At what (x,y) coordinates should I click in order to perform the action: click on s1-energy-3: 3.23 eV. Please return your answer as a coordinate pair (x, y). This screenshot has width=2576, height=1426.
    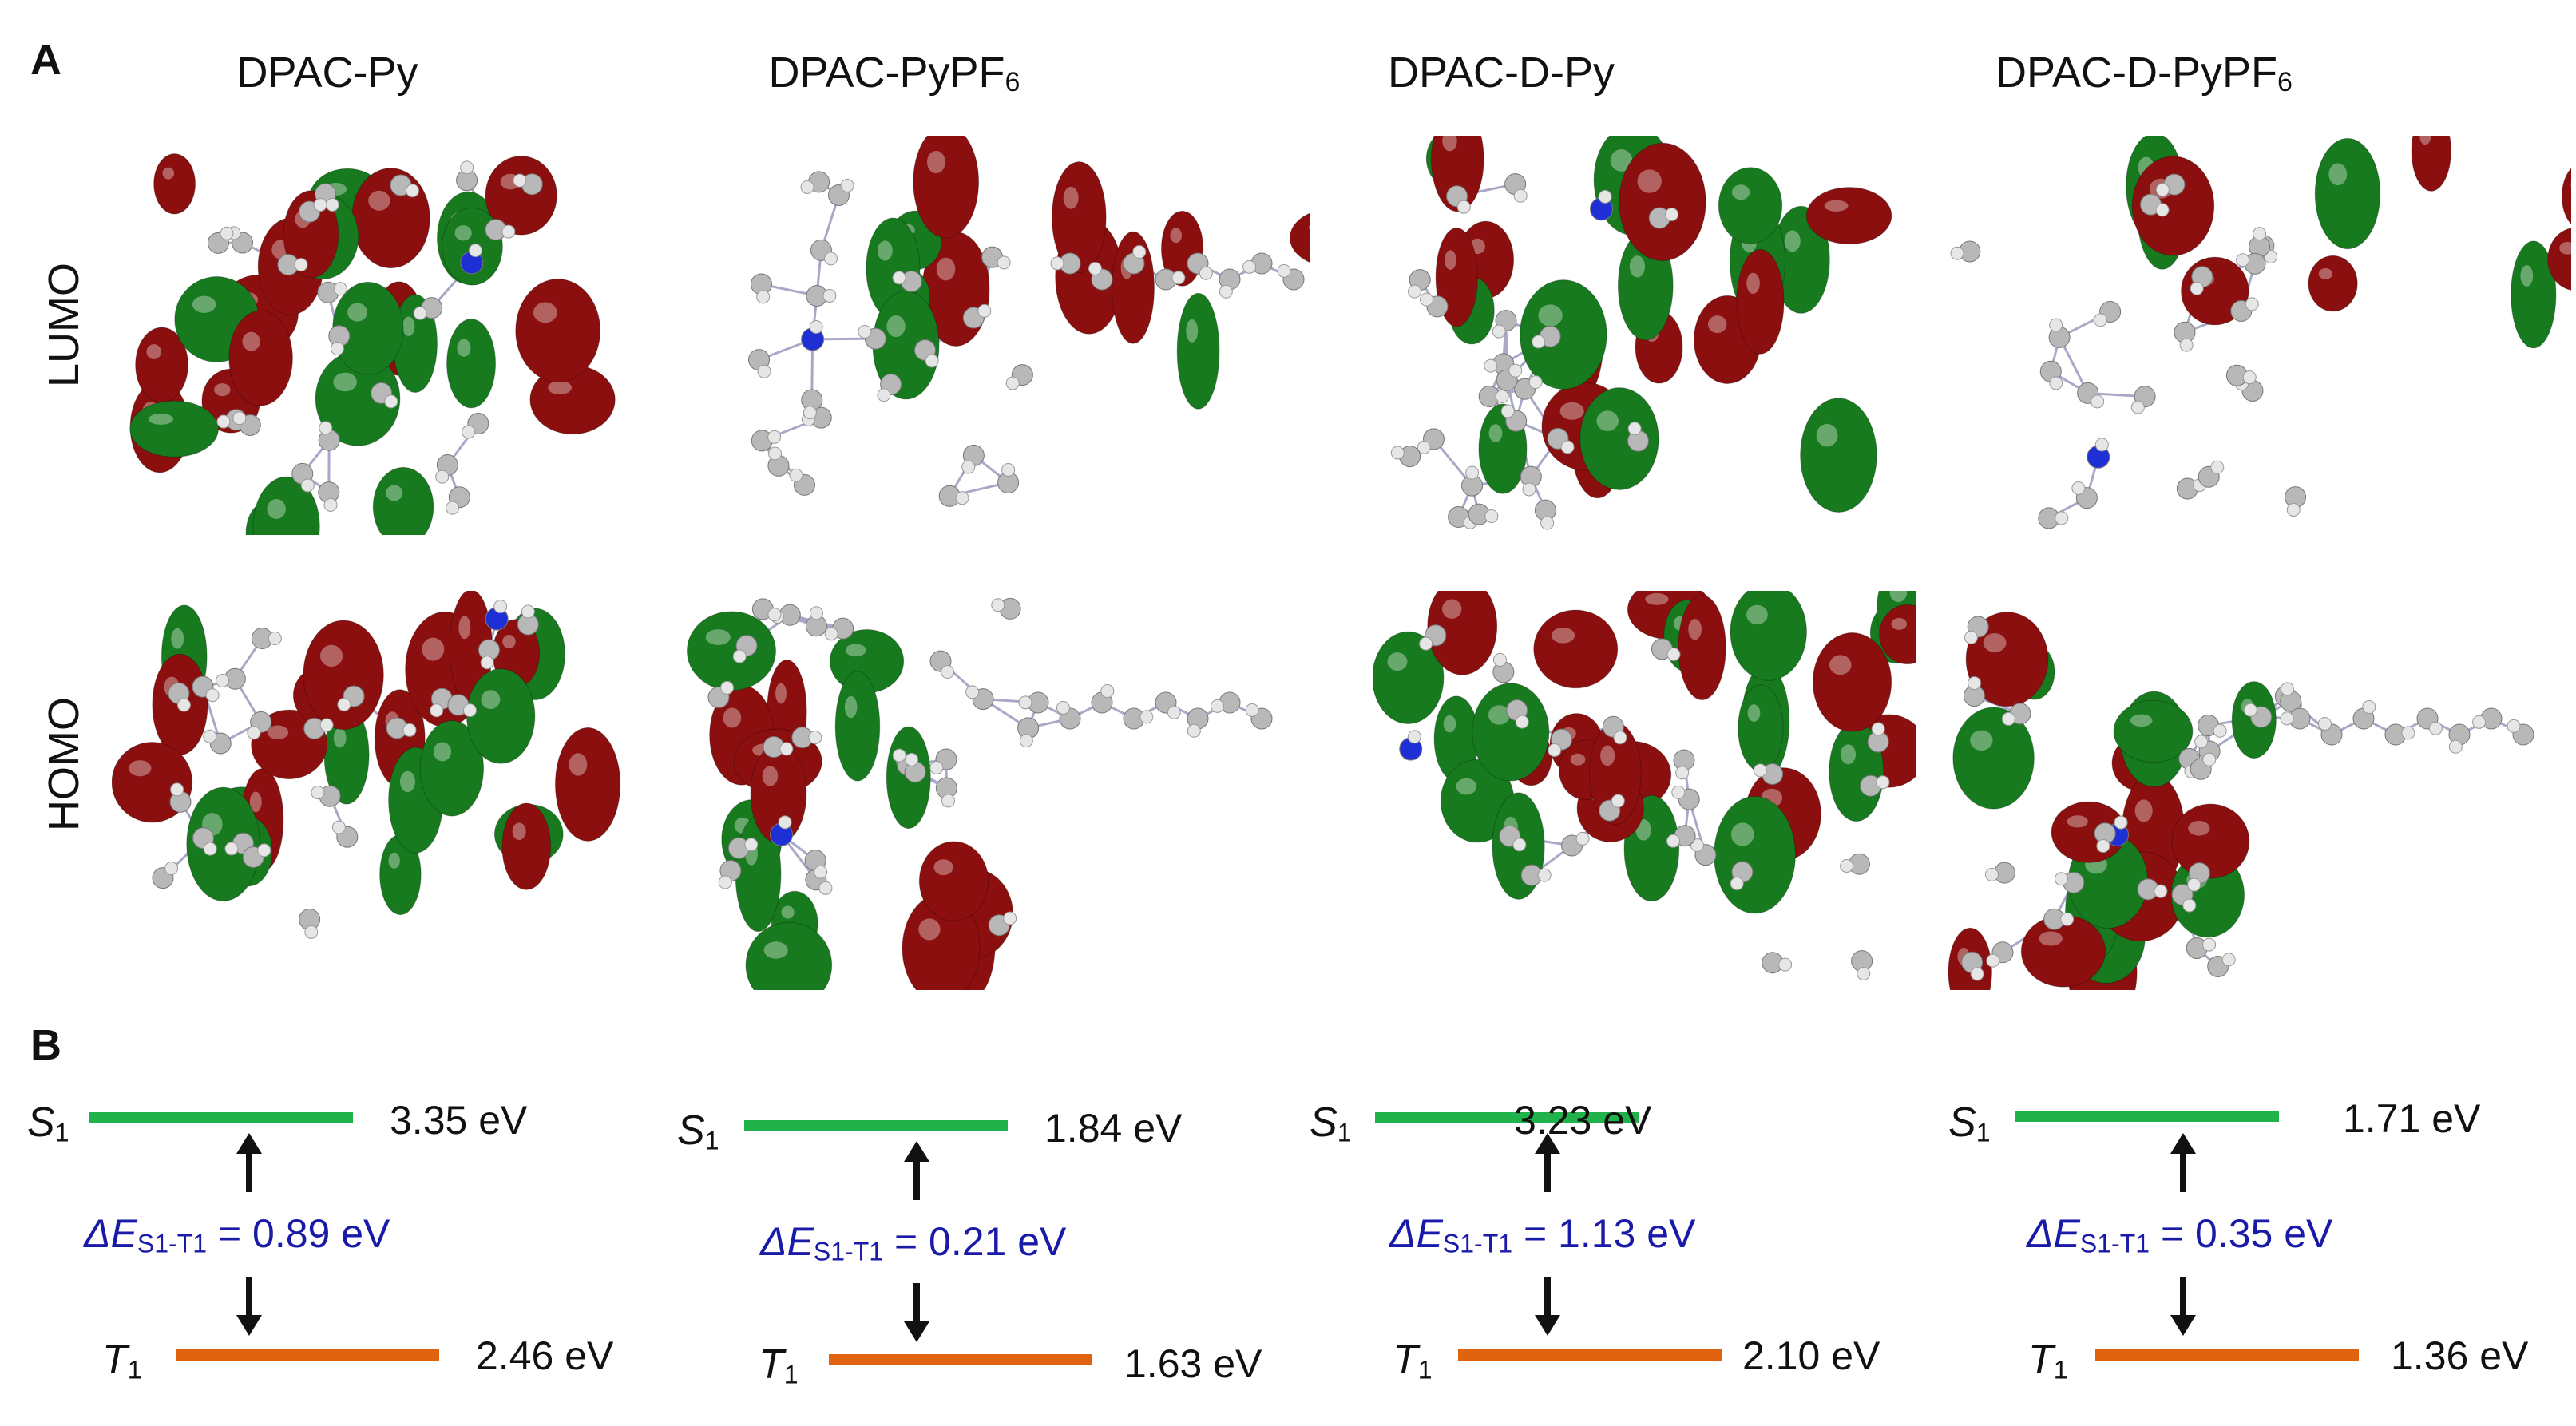
    Looking at the image, I should click on (1583, 1120).